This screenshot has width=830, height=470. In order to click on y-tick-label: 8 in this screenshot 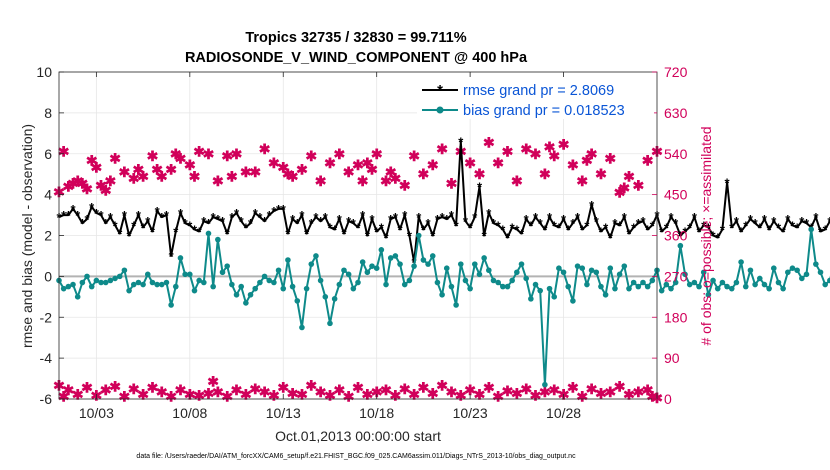, I will do `click(48, 113)`.